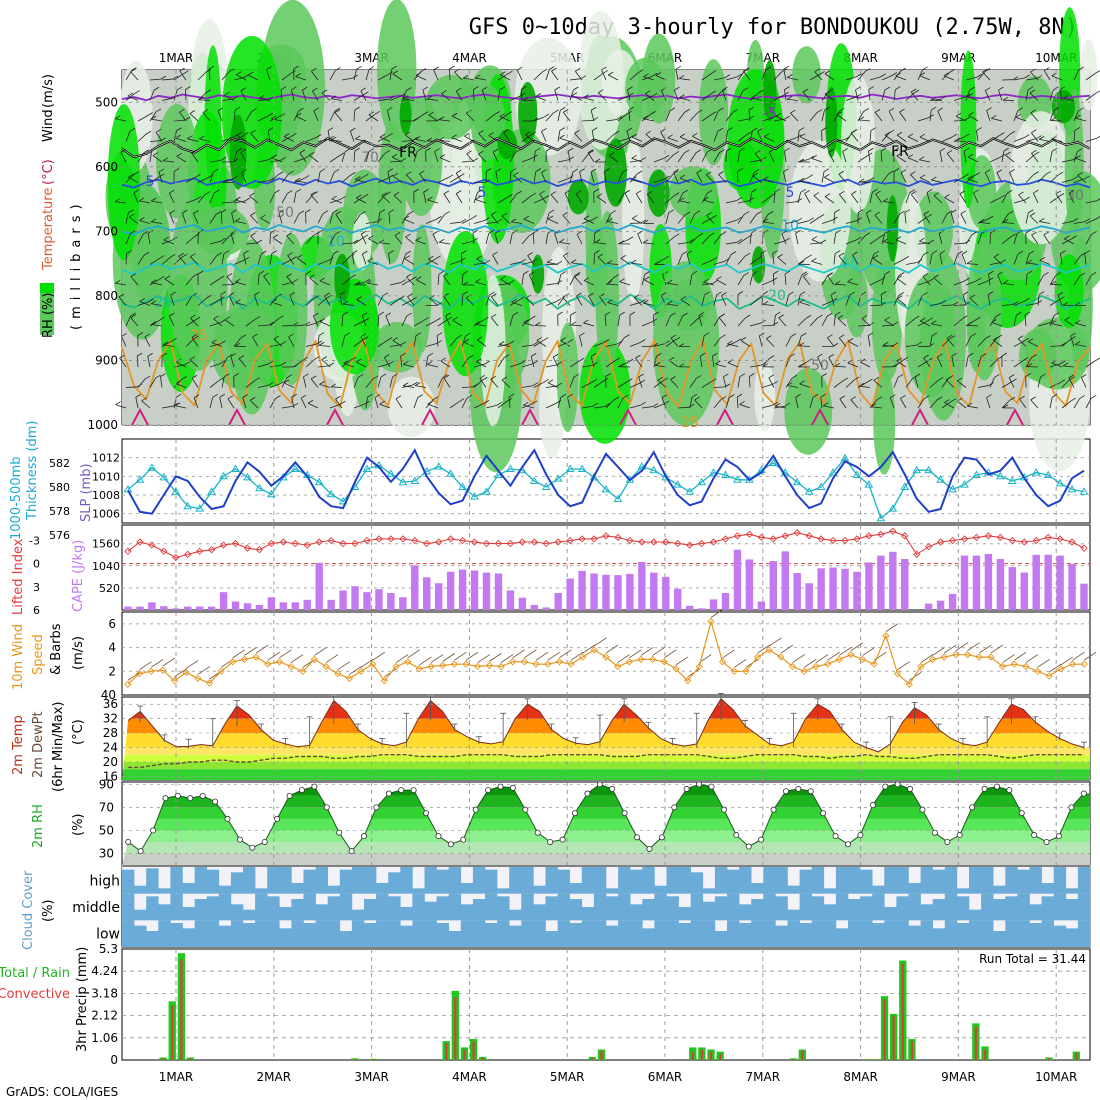  Describe the element at coordinates (690, 423) in the screenshot. I see `contour-label-25: 25` at that location.